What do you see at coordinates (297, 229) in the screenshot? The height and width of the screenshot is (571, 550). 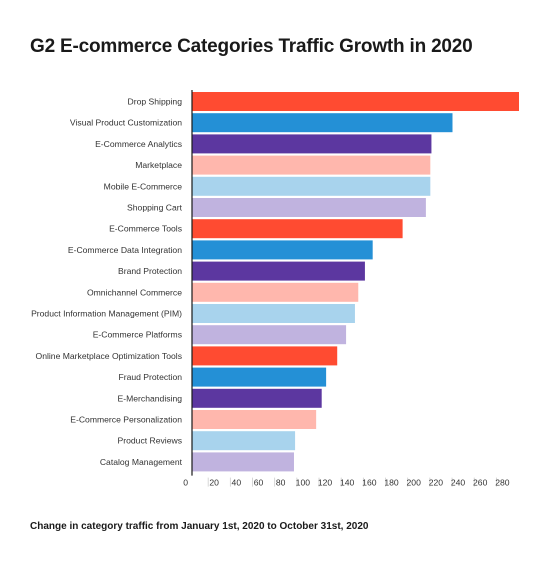 I see `bar-e-commerce-tools` at bounding box center [297, 229].